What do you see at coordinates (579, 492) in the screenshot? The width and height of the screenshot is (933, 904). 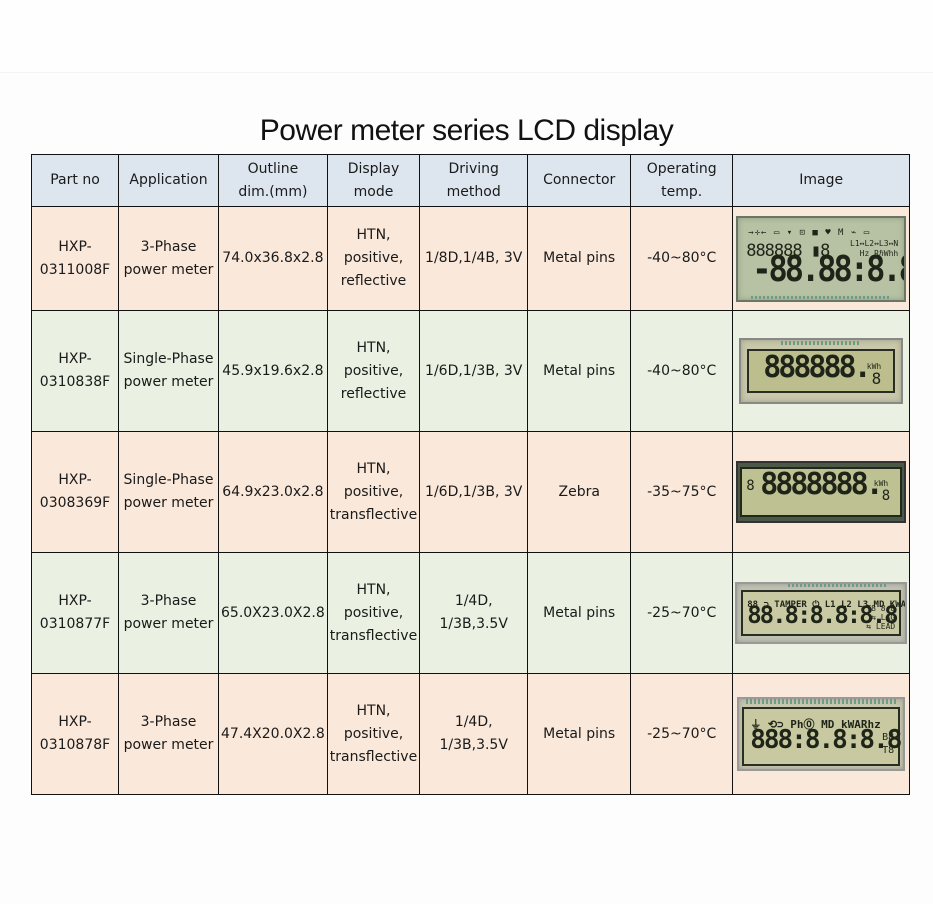 I see `cell-connector: Zebra` at bounding box center [579, 492].